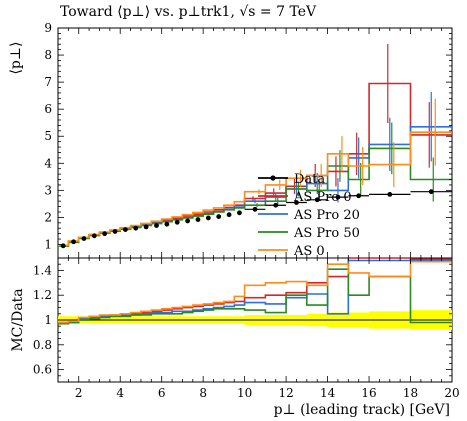  Describe the element at coordinates (309, 251) in the screenshot. I see `legend-label-as-0: AS 0` at that location.